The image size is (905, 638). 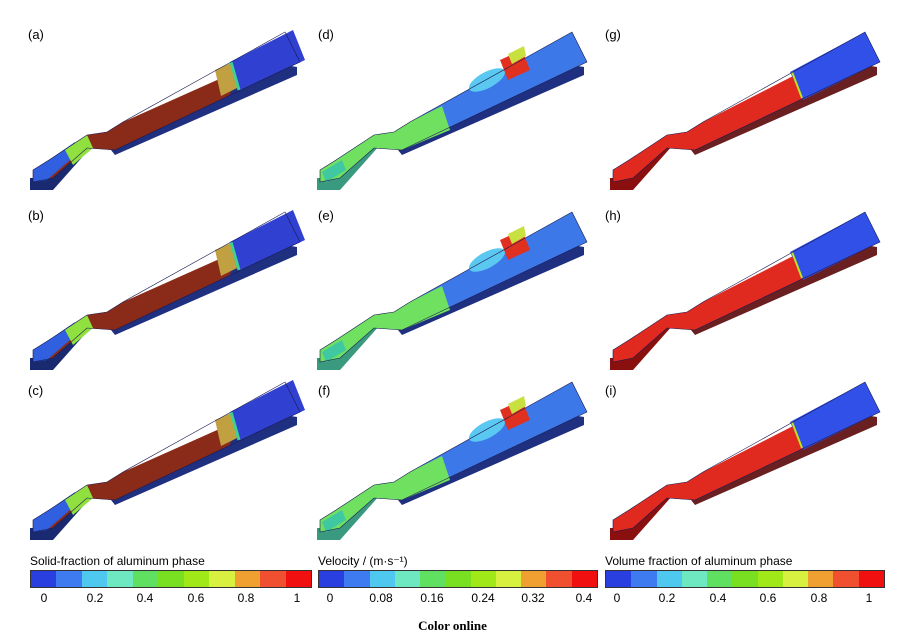 I want to click on tick-label: 0.4, so click(x=145, y=598).